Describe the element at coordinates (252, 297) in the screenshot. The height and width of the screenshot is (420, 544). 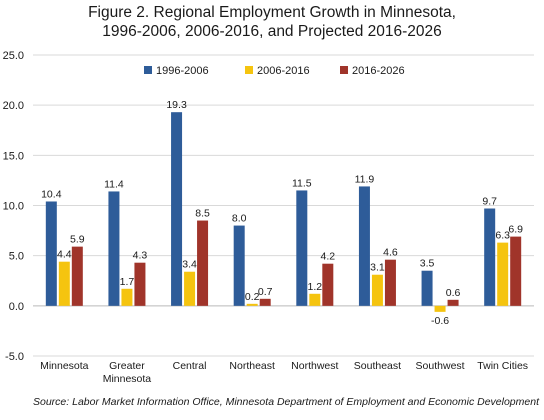
I see `data-label: 0.2` at that location.